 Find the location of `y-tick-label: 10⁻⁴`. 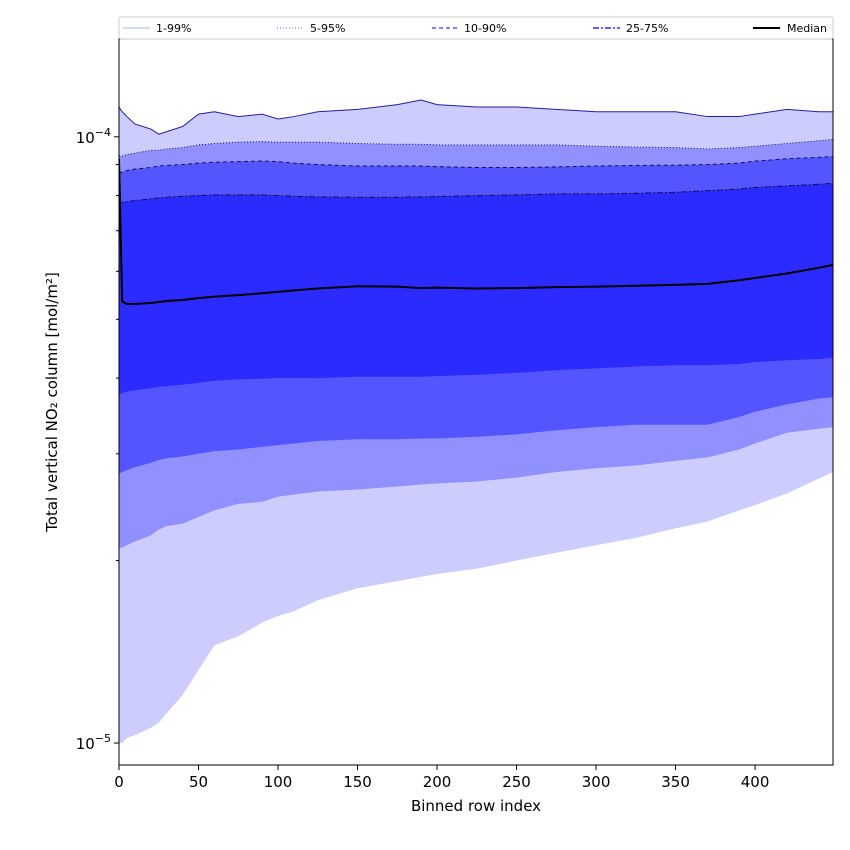

y-tick-label: 10⁻⁴ is located at coordinates (93, 136).